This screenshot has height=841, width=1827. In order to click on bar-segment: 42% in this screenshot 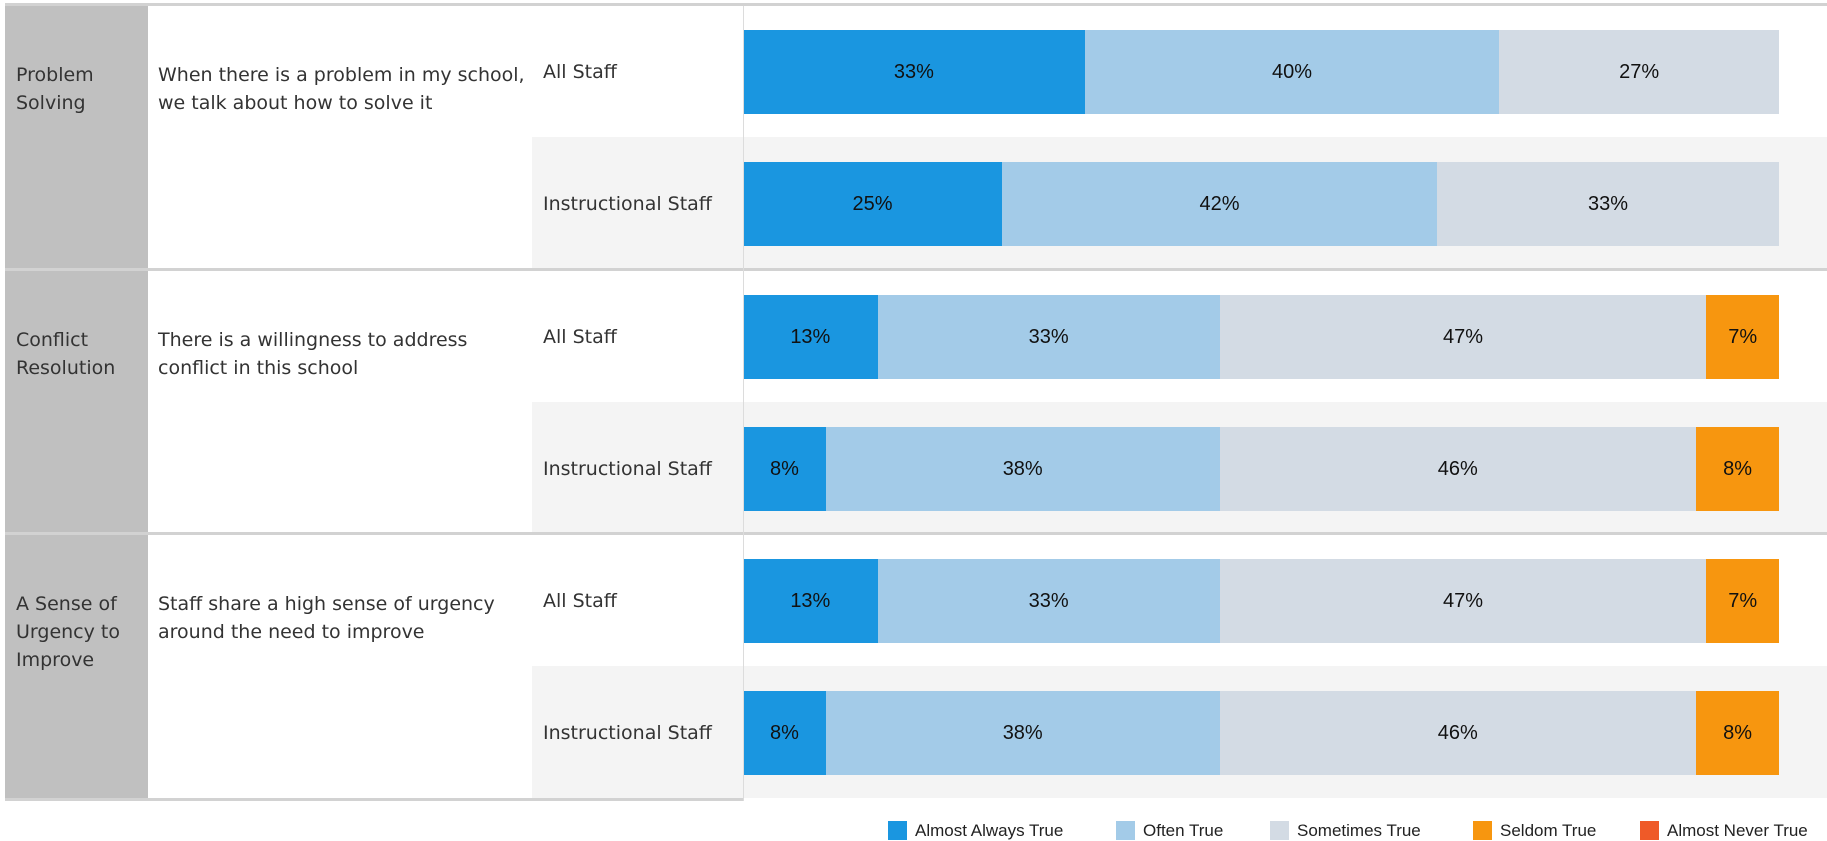, I will do `click(1220, 204)`.